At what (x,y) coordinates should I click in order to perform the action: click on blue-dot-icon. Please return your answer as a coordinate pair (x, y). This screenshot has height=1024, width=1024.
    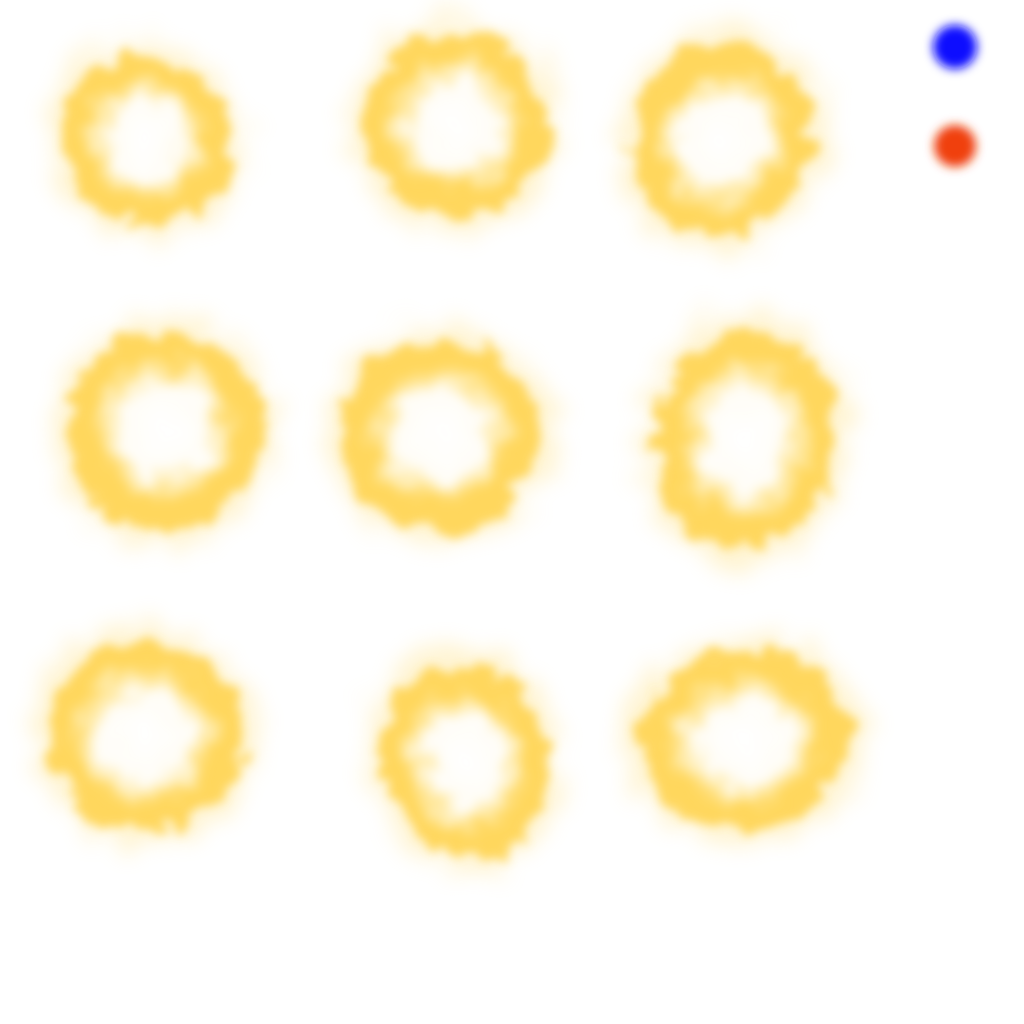
    Looking at the image, I should click on (955, 47).